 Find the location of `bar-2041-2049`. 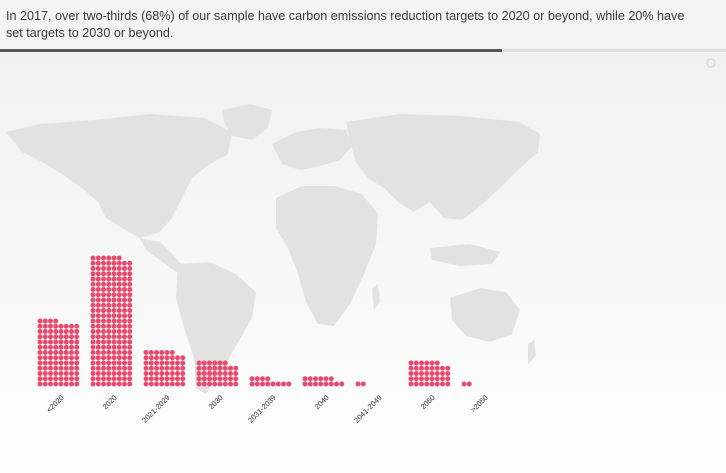

bar-2041-2049 is located at coordinates (360, 384).